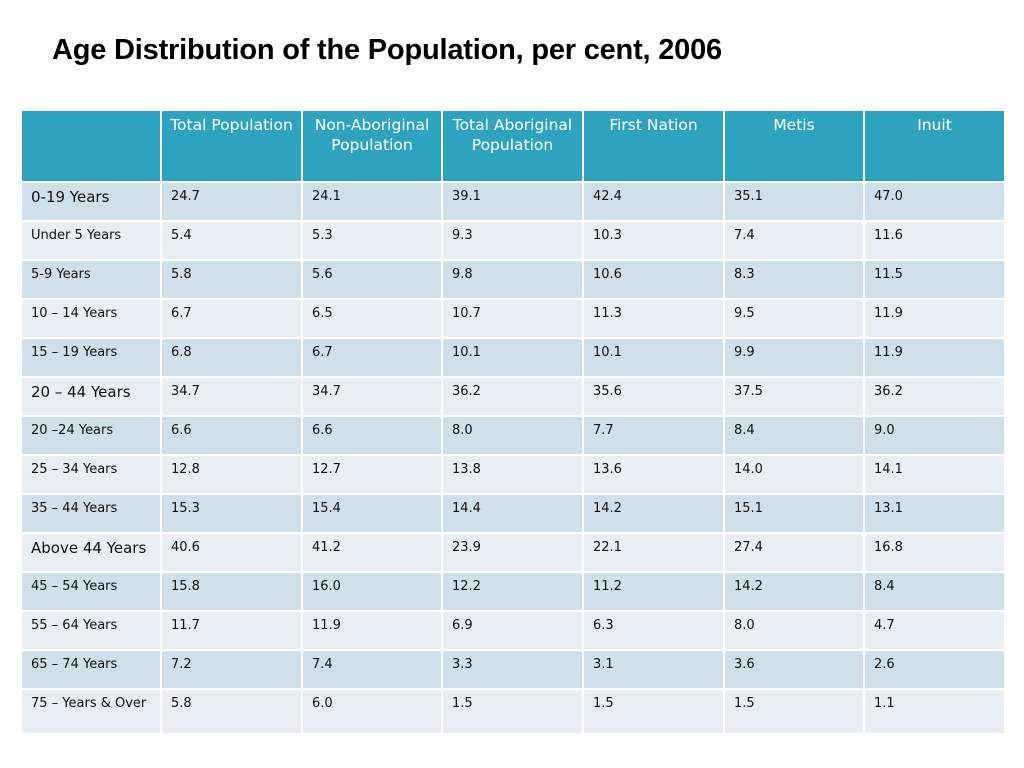  I want to click on cell-value: 42.4, so click(653, 201).